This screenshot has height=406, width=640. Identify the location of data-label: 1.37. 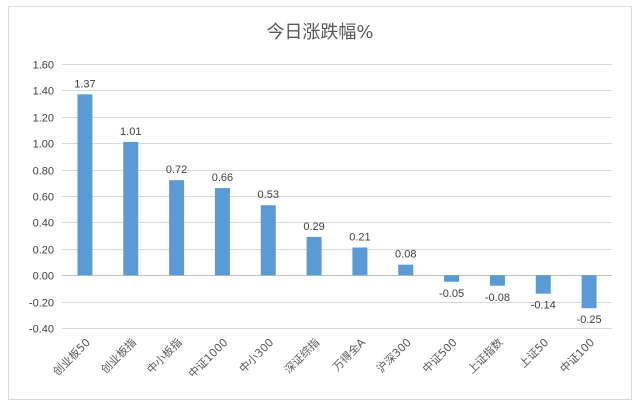
(84, 84).